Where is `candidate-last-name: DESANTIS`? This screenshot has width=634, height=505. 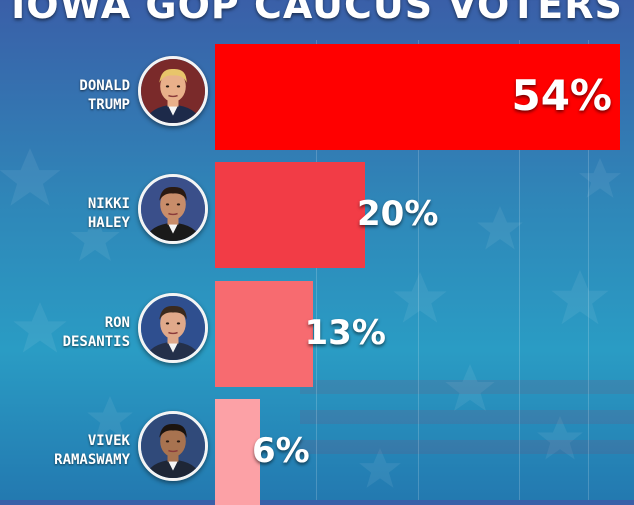
candidate-last-name: DESANTIS is located at coordinates (96, 342).